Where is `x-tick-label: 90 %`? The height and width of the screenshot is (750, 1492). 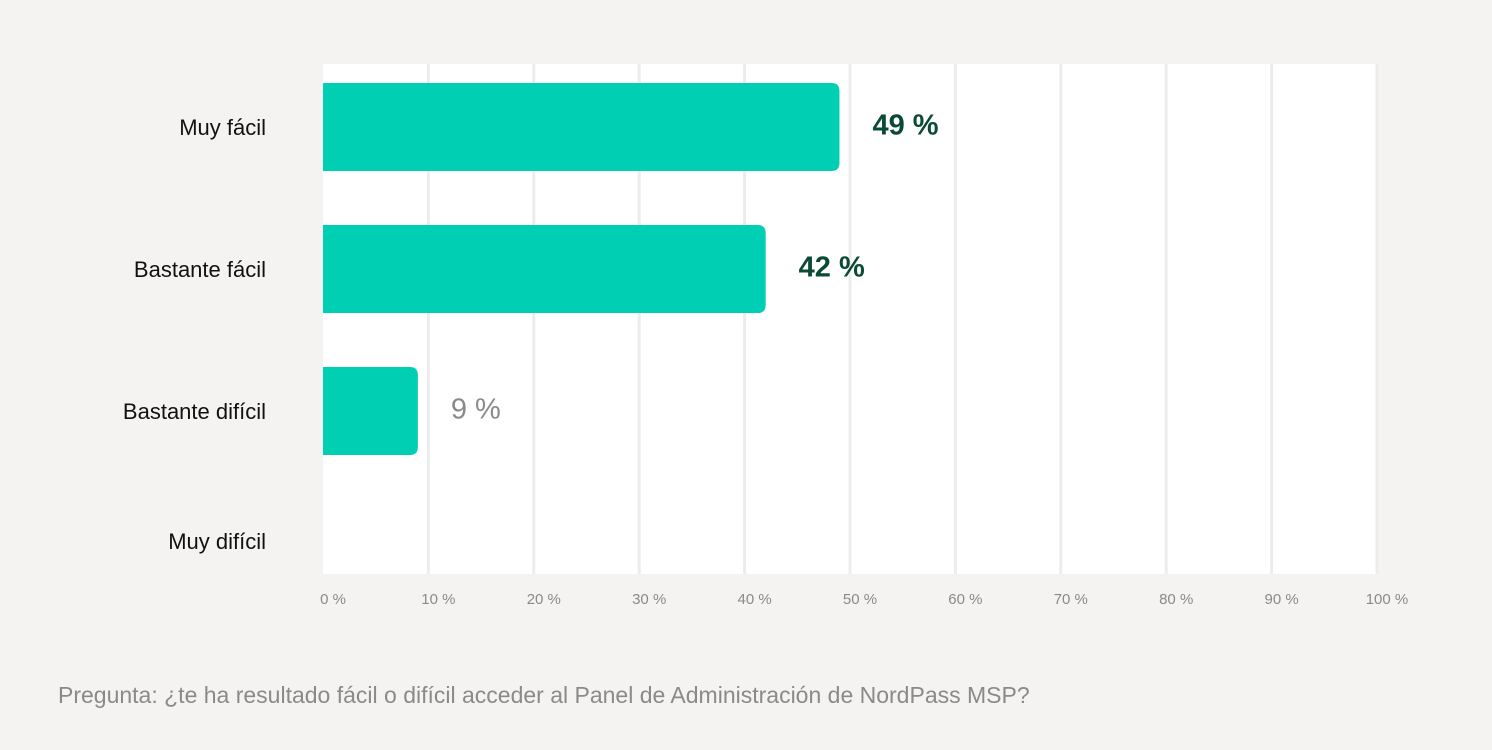 x-tick-label: 90 % is located at coordinates (1281, 599).